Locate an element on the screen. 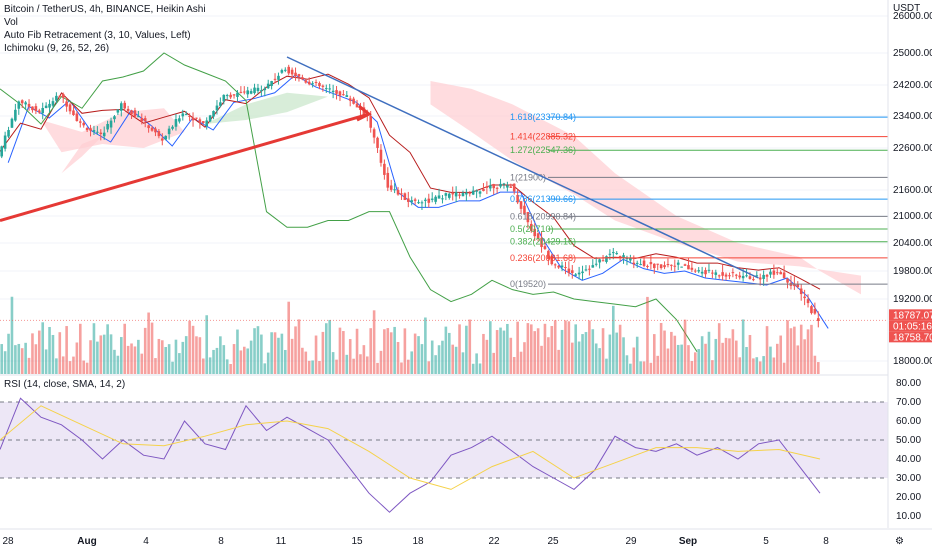  ichimoku-cloud-green is located at coordinates (266, 108).